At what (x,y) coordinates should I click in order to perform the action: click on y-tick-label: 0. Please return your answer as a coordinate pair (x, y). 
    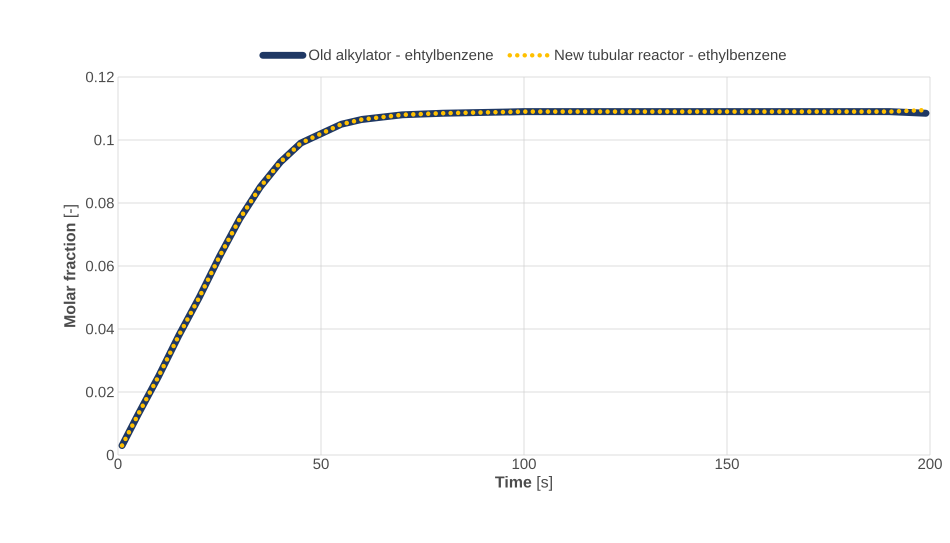
    Looking at the image, I should click on (110, 455).